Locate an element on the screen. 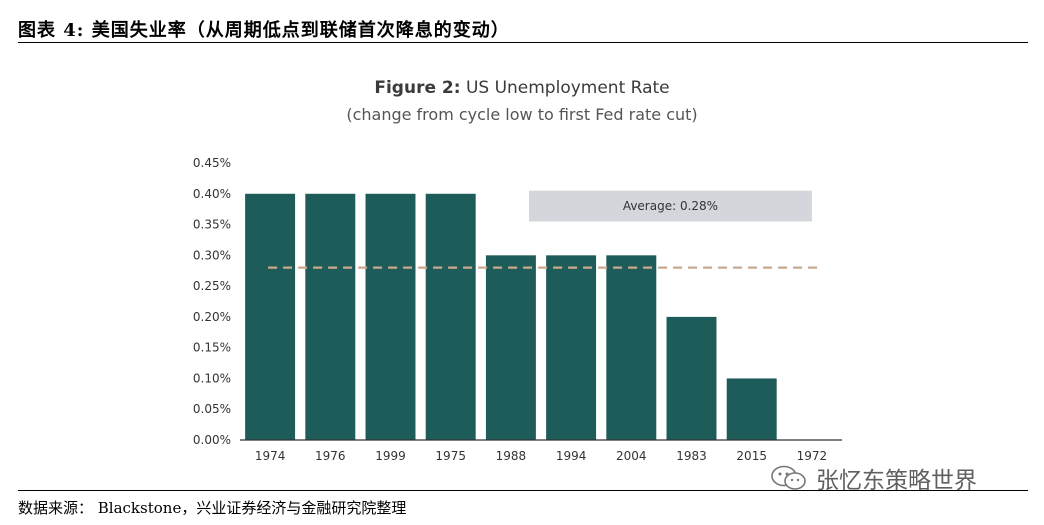 The height and width of the screenshot is (525, 1044). y-tick-label: 0.00% is located at coordinates (212, 440).